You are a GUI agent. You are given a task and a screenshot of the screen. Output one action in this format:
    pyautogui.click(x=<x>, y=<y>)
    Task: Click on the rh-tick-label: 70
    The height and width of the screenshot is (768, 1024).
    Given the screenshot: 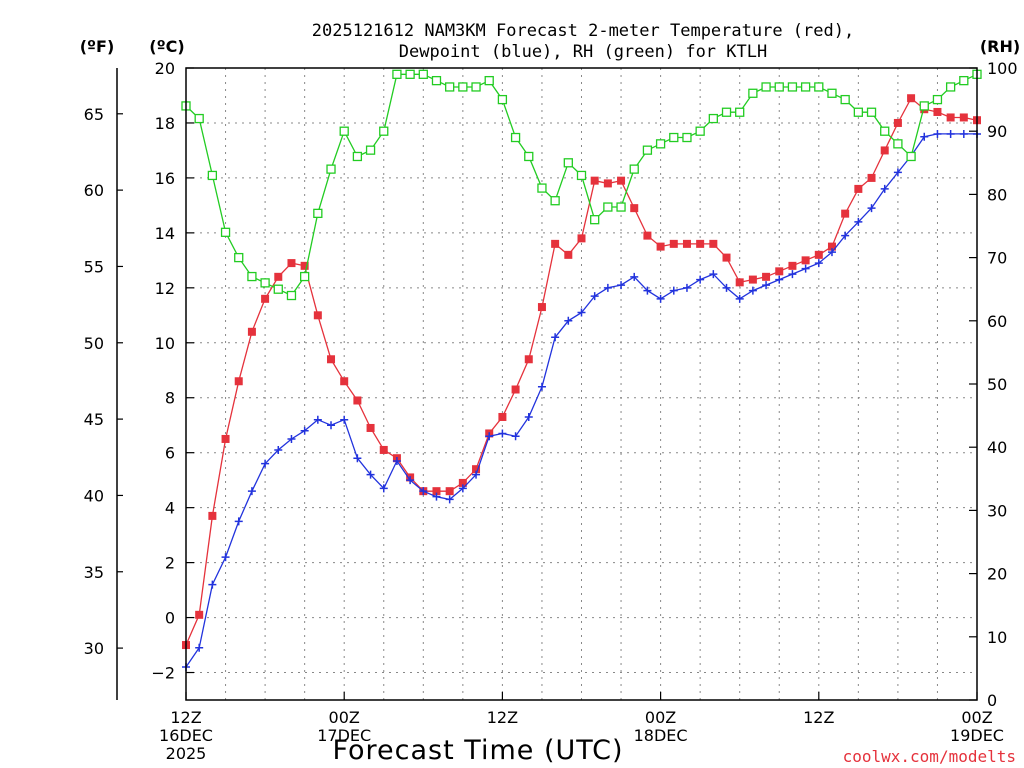 What is the action you would take?
    pyautogui.click(x=997, y=258)
    